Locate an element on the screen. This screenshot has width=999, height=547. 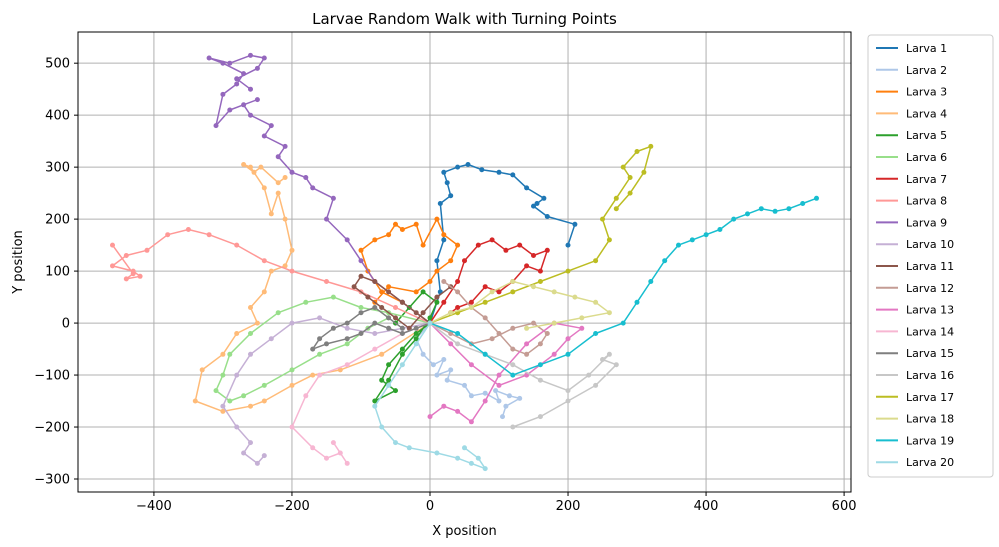
x-tick-label: 600 is located at coordinates (844, 506).